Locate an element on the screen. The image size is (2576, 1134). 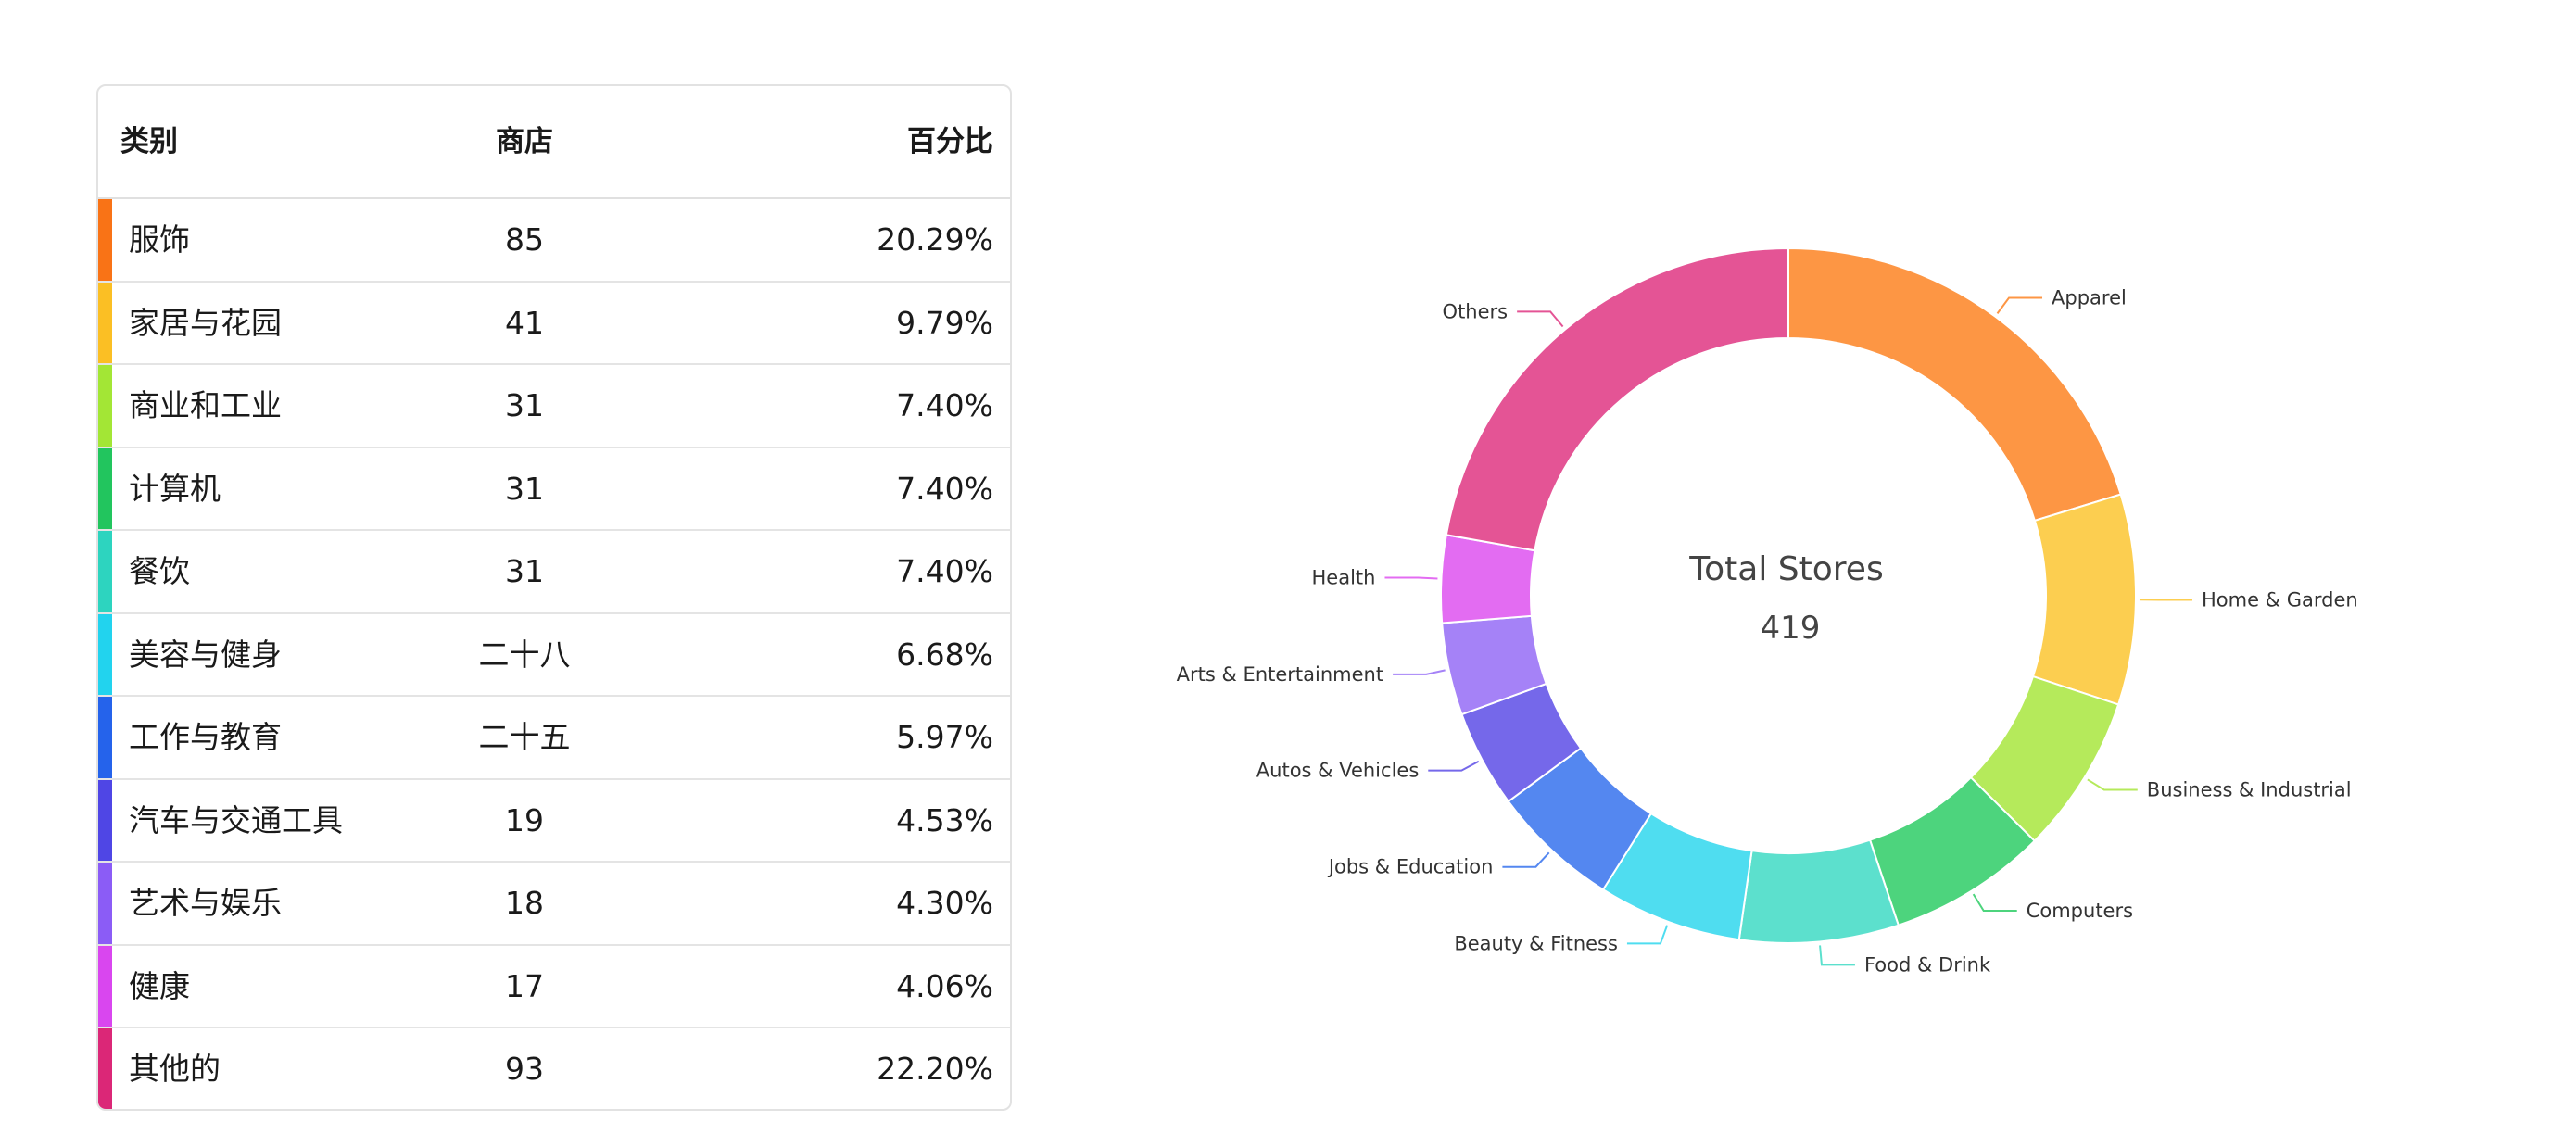
header-category: 类别 is located at coordinates (149, 141).